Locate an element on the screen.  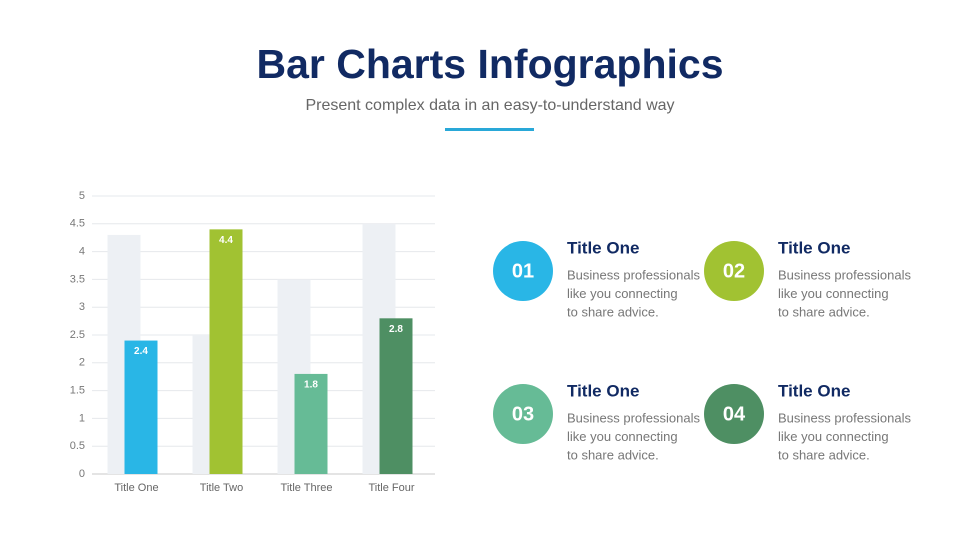
y-tick-label: 4.5 is located at coordinates (77, 224).